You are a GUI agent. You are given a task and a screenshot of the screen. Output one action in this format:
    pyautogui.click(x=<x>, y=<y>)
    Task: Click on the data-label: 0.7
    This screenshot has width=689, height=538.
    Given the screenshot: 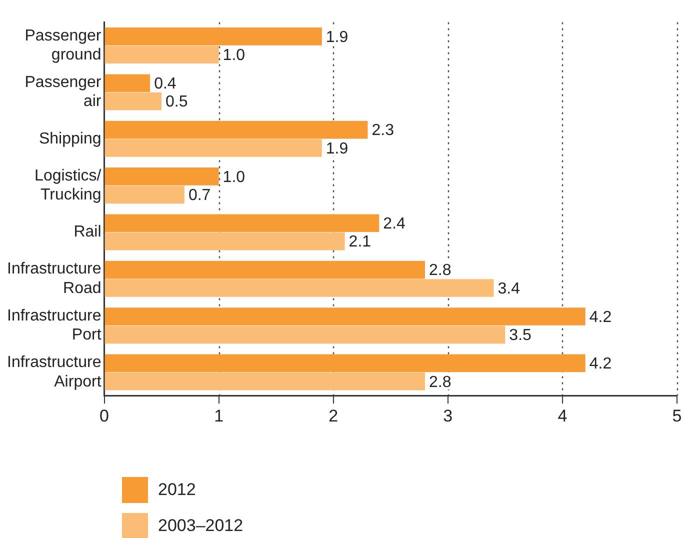 What is the action you would take?
    pyautogui.click(x=199, y=195)
    